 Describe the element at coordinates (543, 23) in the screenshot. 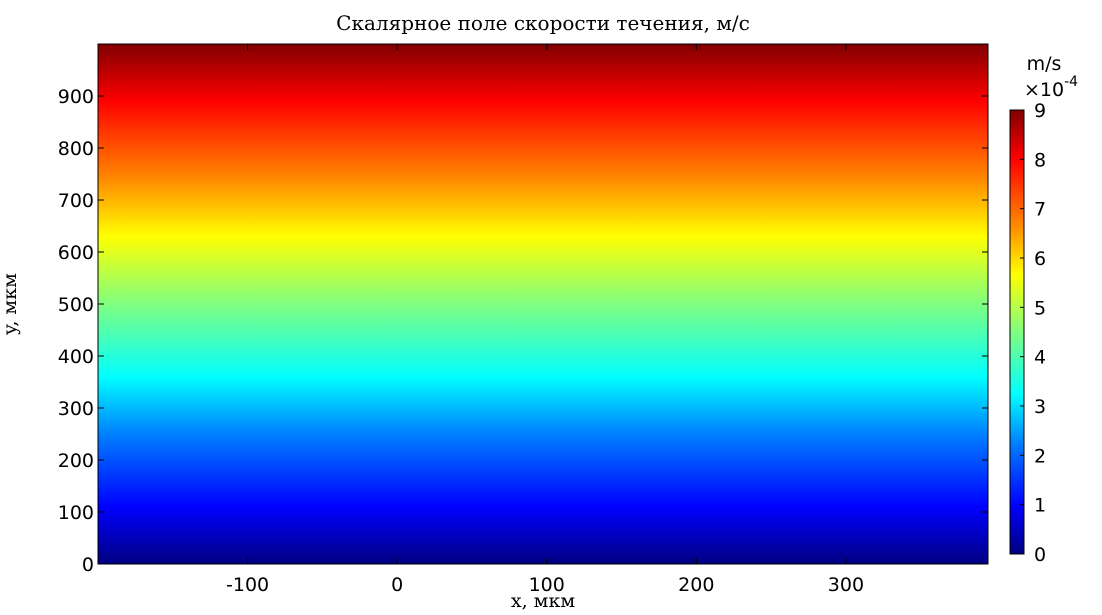

I see `chart-title: Скалярное поле скорости течения, м/с` at that location.